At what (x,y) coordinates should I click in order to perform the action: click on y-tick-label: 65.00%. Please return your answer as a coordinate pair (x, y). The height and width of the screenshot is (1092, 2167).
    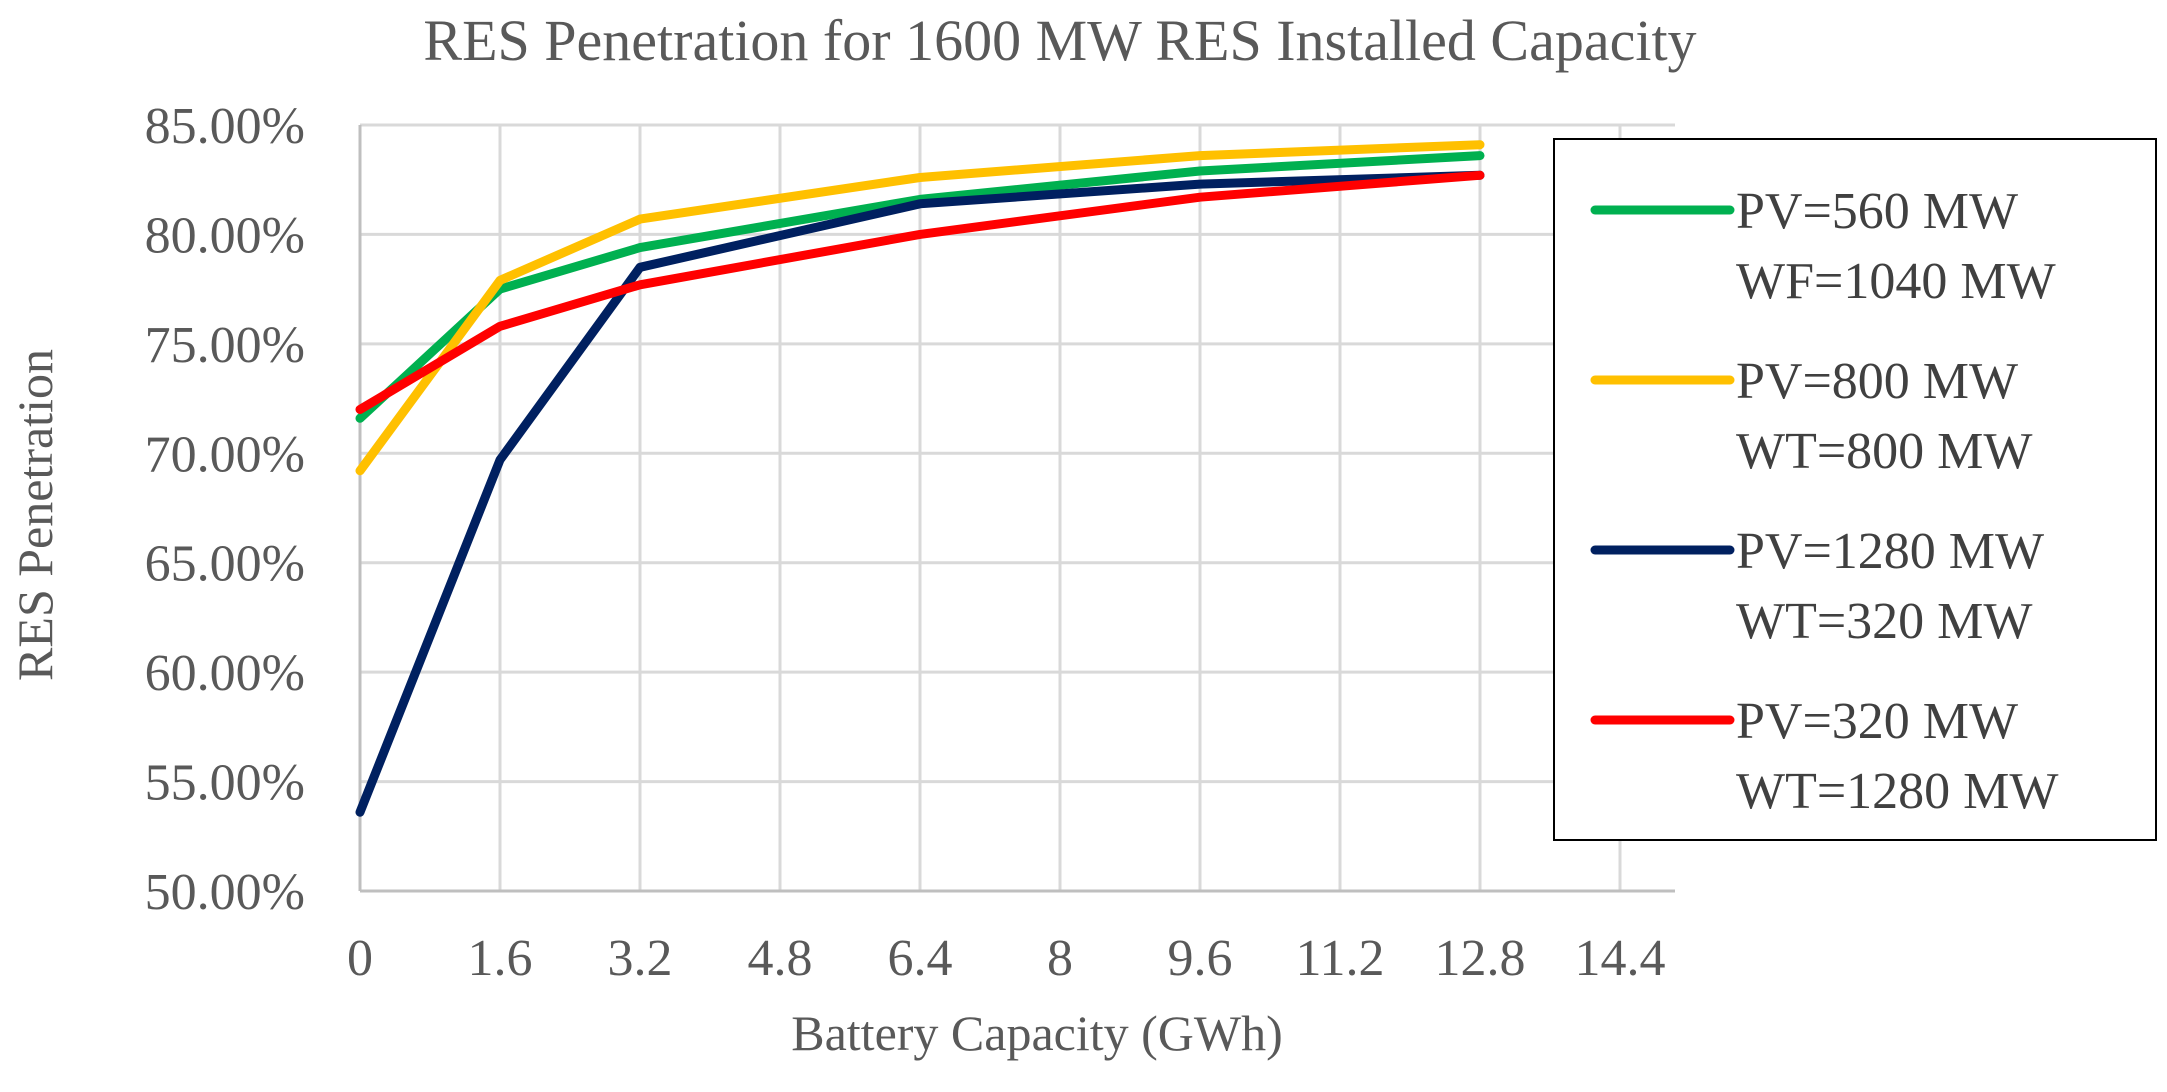
    Looking at the image, I should click on (225, 564).